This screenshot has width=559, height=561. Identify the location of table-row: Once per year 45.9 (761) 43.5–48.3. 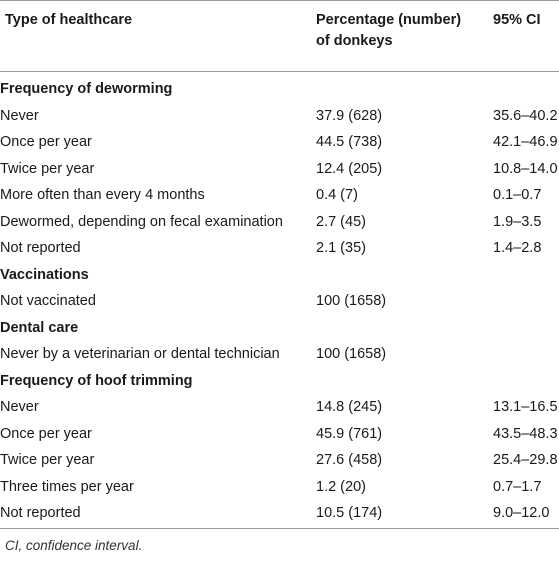
(279, 434).